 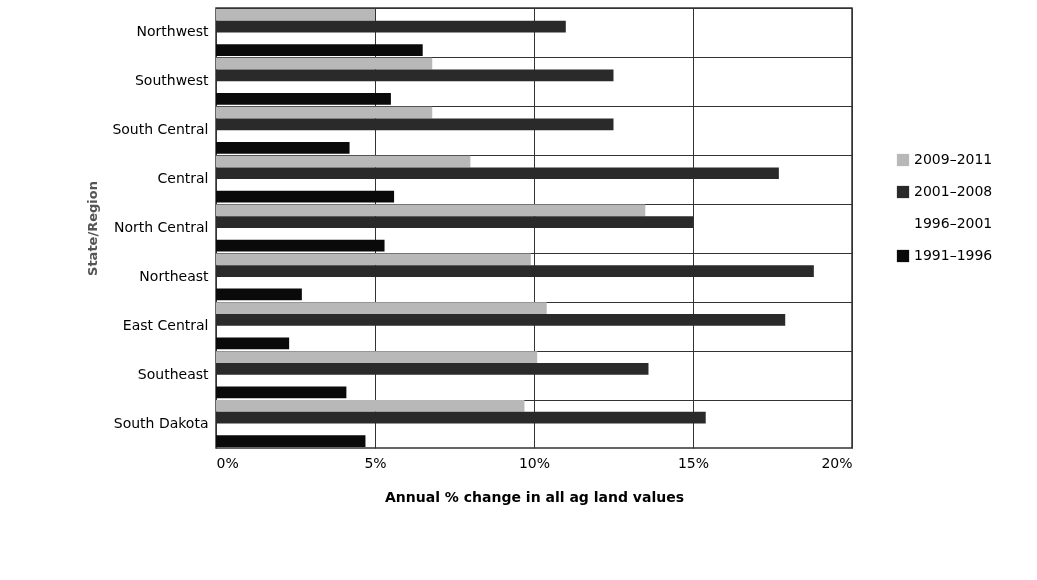 What do you see at coordinates (953, 255) in the screenshot?
I see `legend-label: 1991–1996` at bounding box center [953, 255].